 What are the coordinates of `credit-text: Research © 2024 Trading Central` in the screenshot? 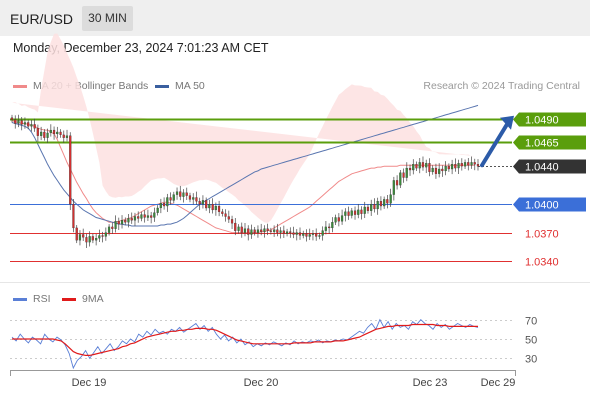 It's located at (501, 86).